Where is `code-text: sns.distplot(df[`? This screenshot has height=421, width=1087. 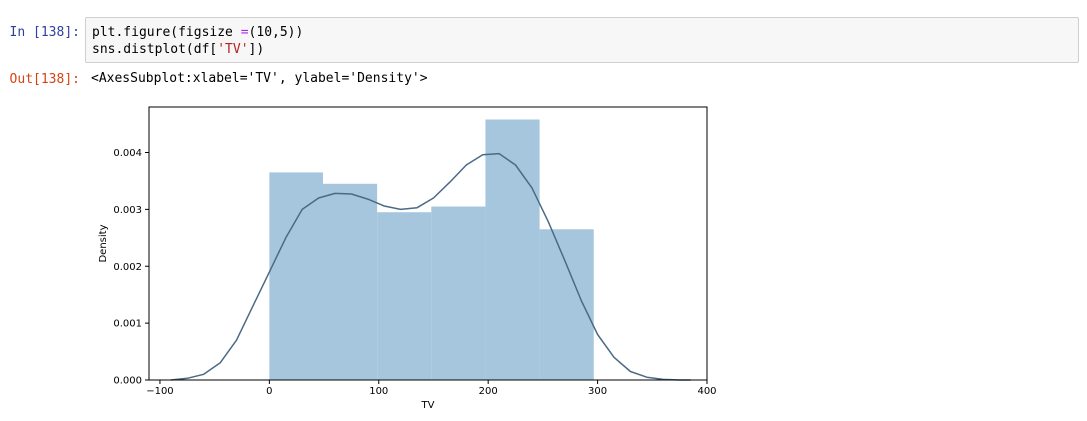 code-text: sns.distplot(df[ is located at coordinates (155, 49).